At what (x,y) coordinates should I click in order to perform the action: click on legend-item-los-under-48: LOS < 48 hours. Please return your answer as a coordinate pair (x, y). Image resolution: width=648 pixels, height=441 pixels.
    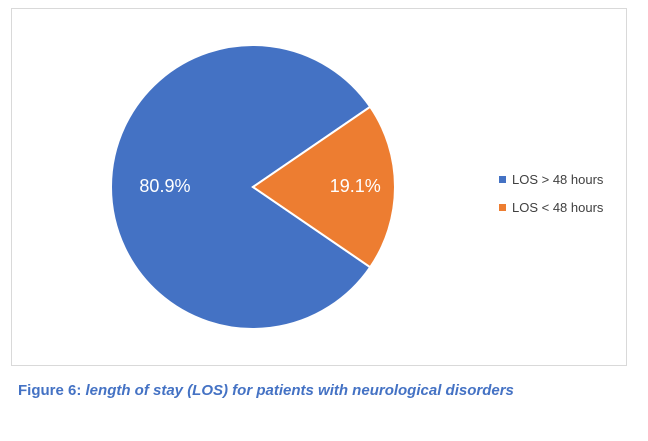
    Looking at the image, I should click on (551, 207).